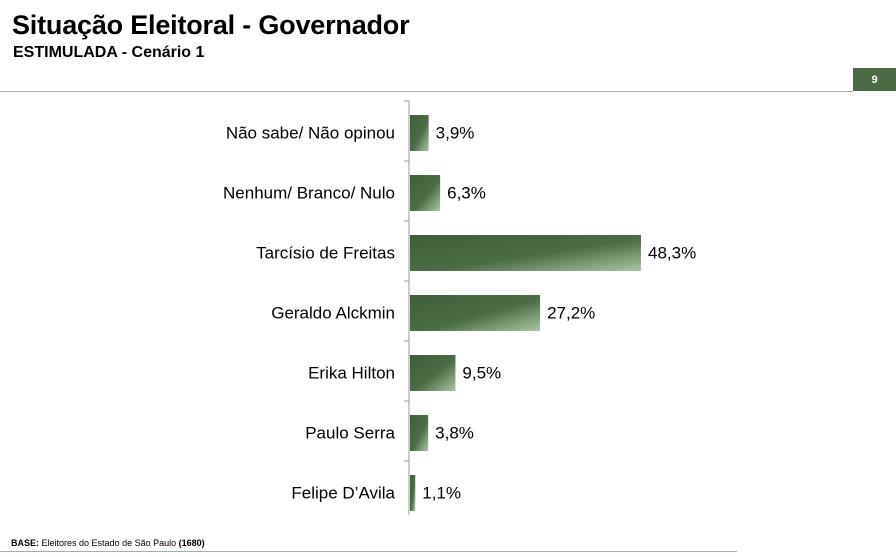  I want to click on data-label: 1,1%, so click(441, 493).